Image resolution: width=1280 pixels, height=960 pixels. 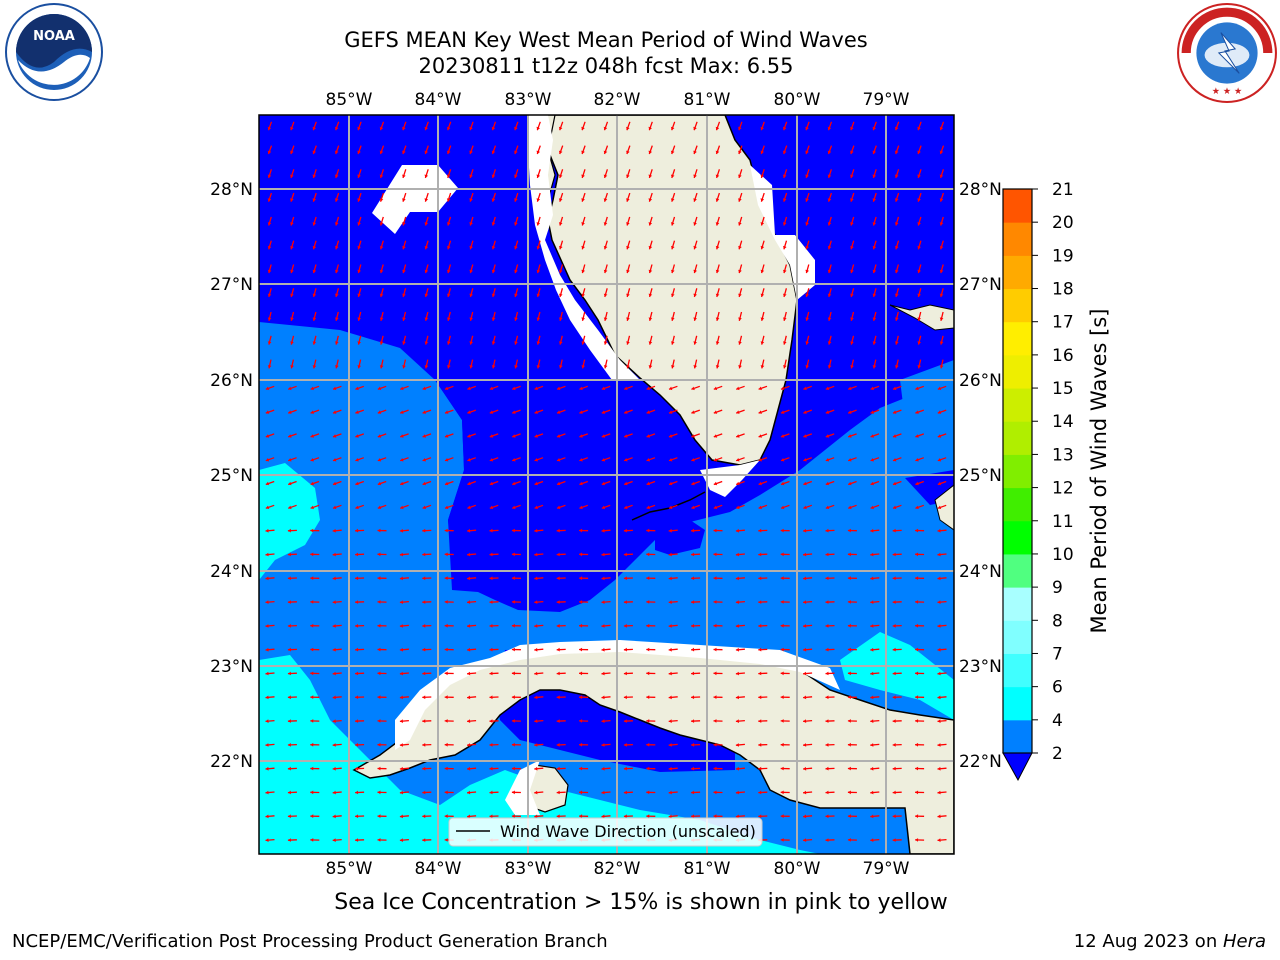 I want to click on footer-date-text: 12 Aug 2023 on, so click(x=1148, y=941).